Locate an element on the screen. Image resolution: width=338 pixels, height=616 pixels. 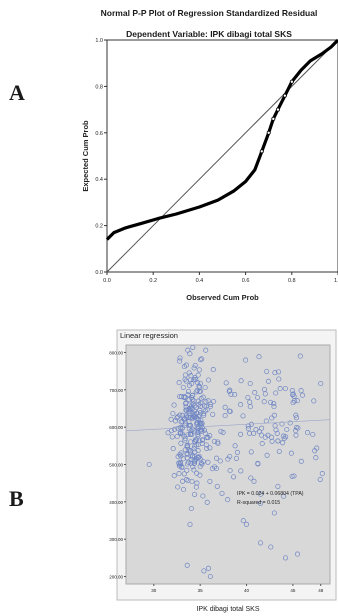
regression-y-tick-label: 500.00 is located at coordinates (116, 465).